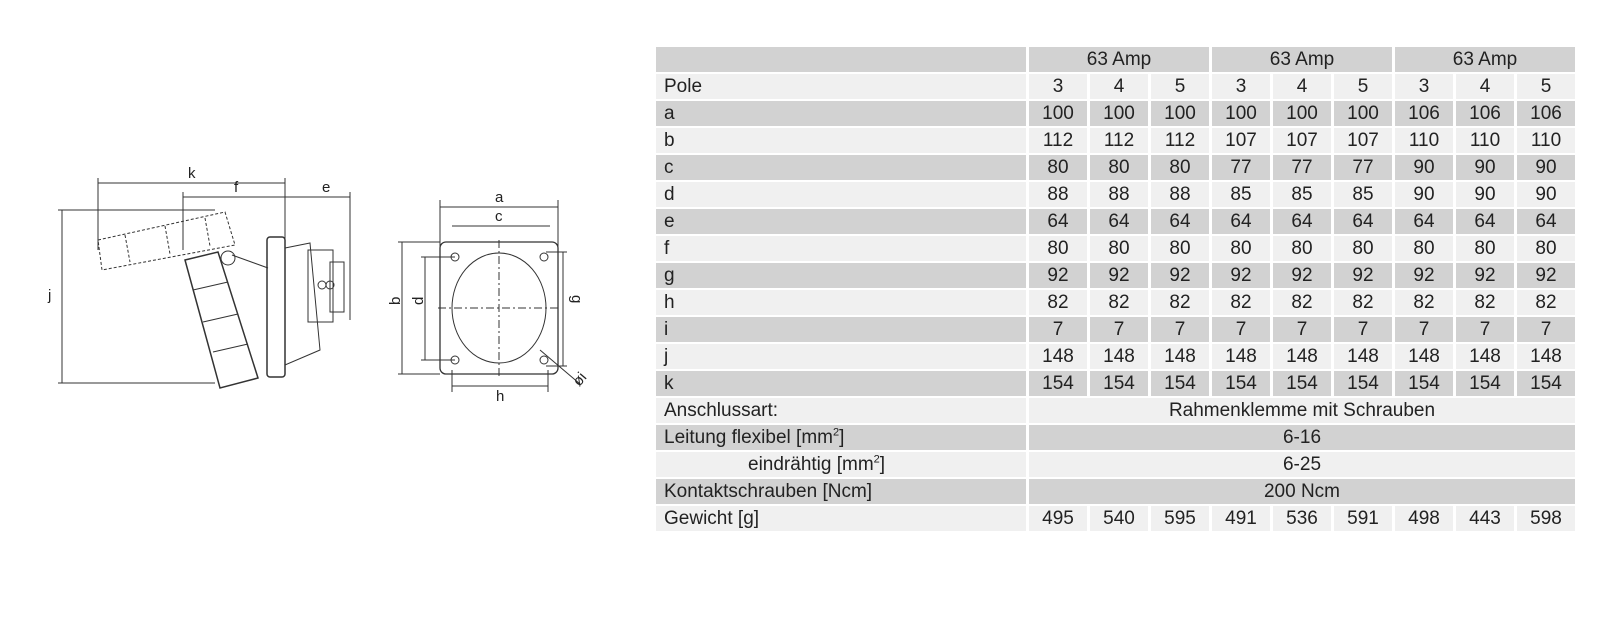 The image size is (1600, 625). Describe the element at coordinates (1180, 518) in the screenshot. I see `weight-cell: 595` at that location.